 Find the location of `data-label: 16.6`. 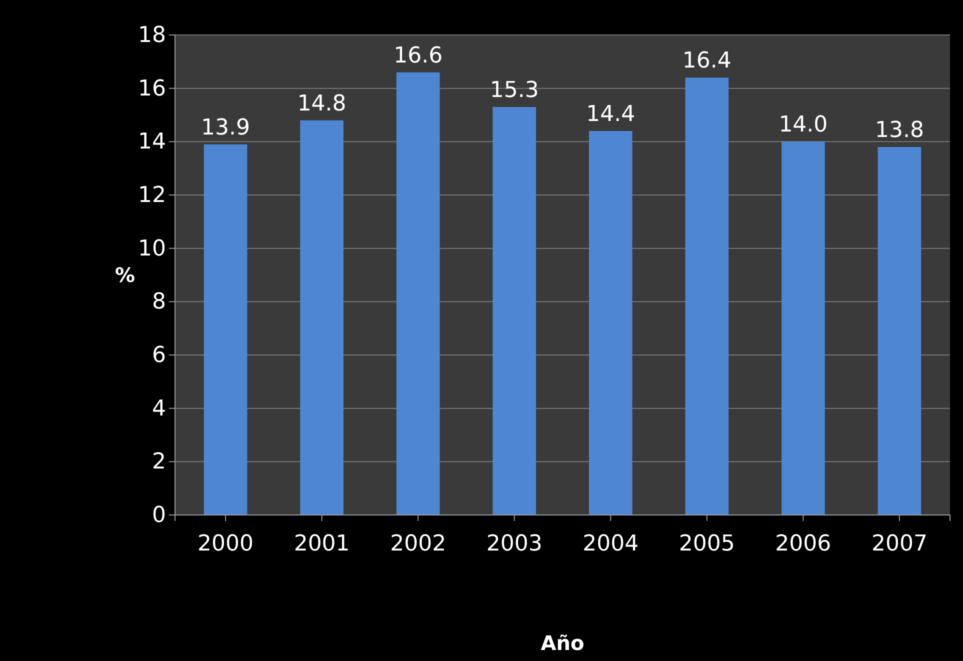

data-label: 16.6 is located at coordinates (418, 55).